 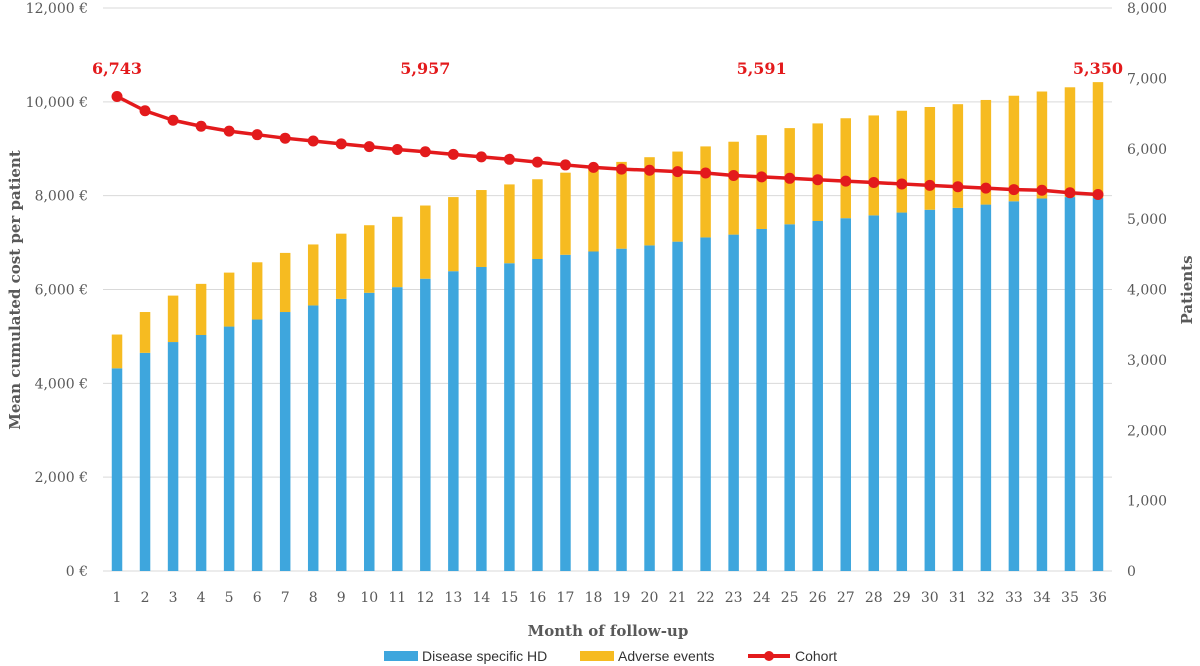 What do you see at coordinates (1098, 598) in the screenshot?
I see `x-tick-label: 36` at bounding box center [1098, 598].